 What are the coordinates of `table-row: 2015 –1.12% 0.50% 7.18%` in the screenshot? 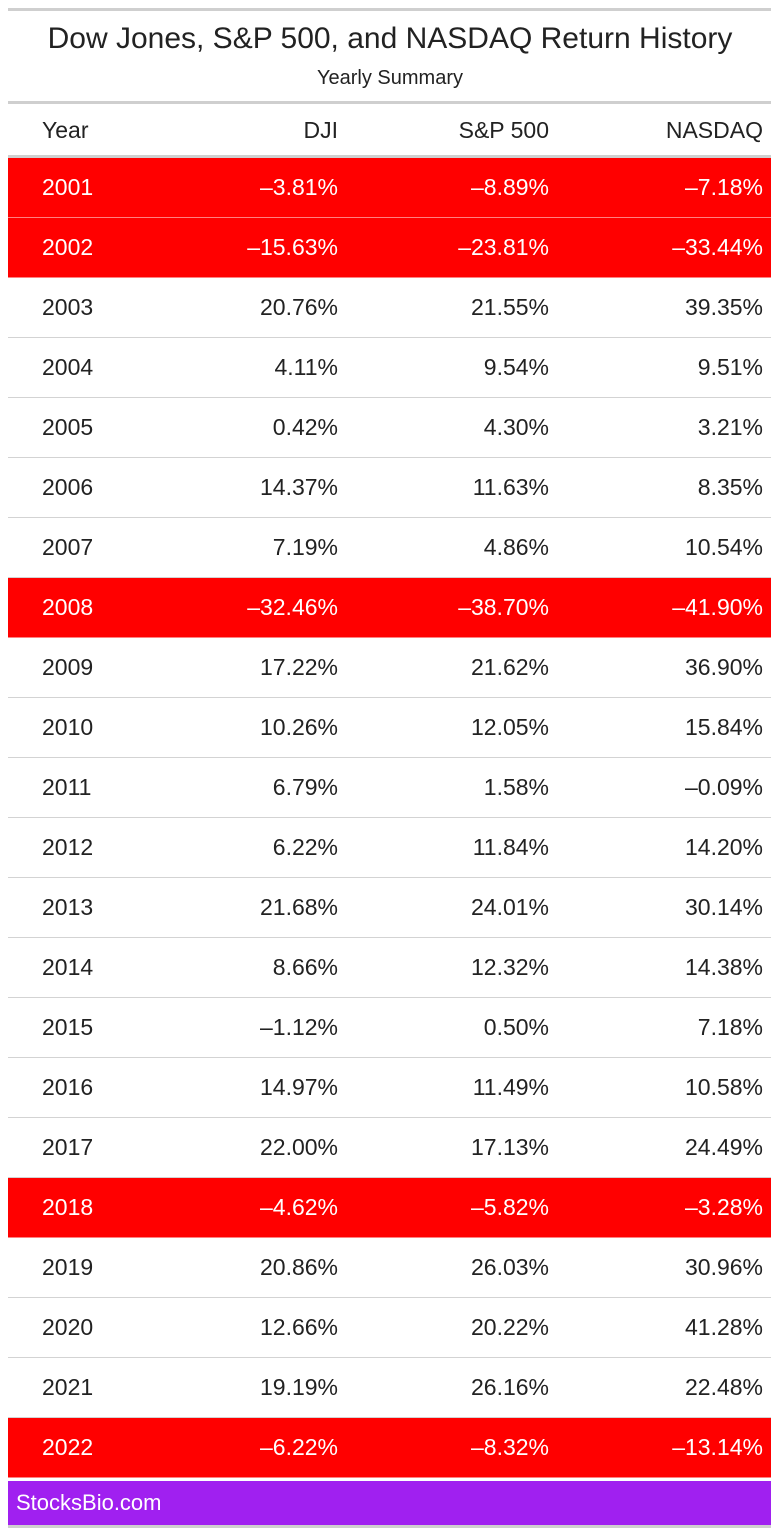 It's located at (389, 1028).